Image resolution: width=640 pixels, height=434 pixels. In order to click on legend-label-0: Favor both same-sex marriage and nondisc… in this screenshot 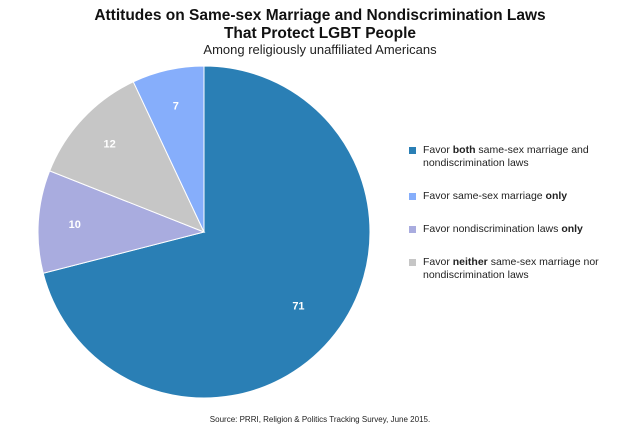, I will do `click(506, 156)`.